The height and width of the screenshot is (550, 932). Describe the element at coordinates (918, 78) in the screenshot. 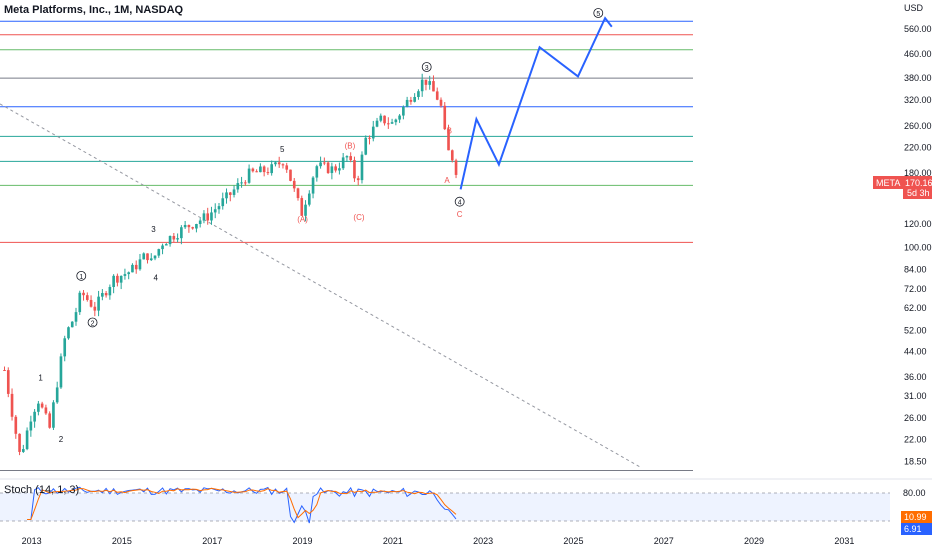

I see `price-axis-tick: 380.00` at that location.